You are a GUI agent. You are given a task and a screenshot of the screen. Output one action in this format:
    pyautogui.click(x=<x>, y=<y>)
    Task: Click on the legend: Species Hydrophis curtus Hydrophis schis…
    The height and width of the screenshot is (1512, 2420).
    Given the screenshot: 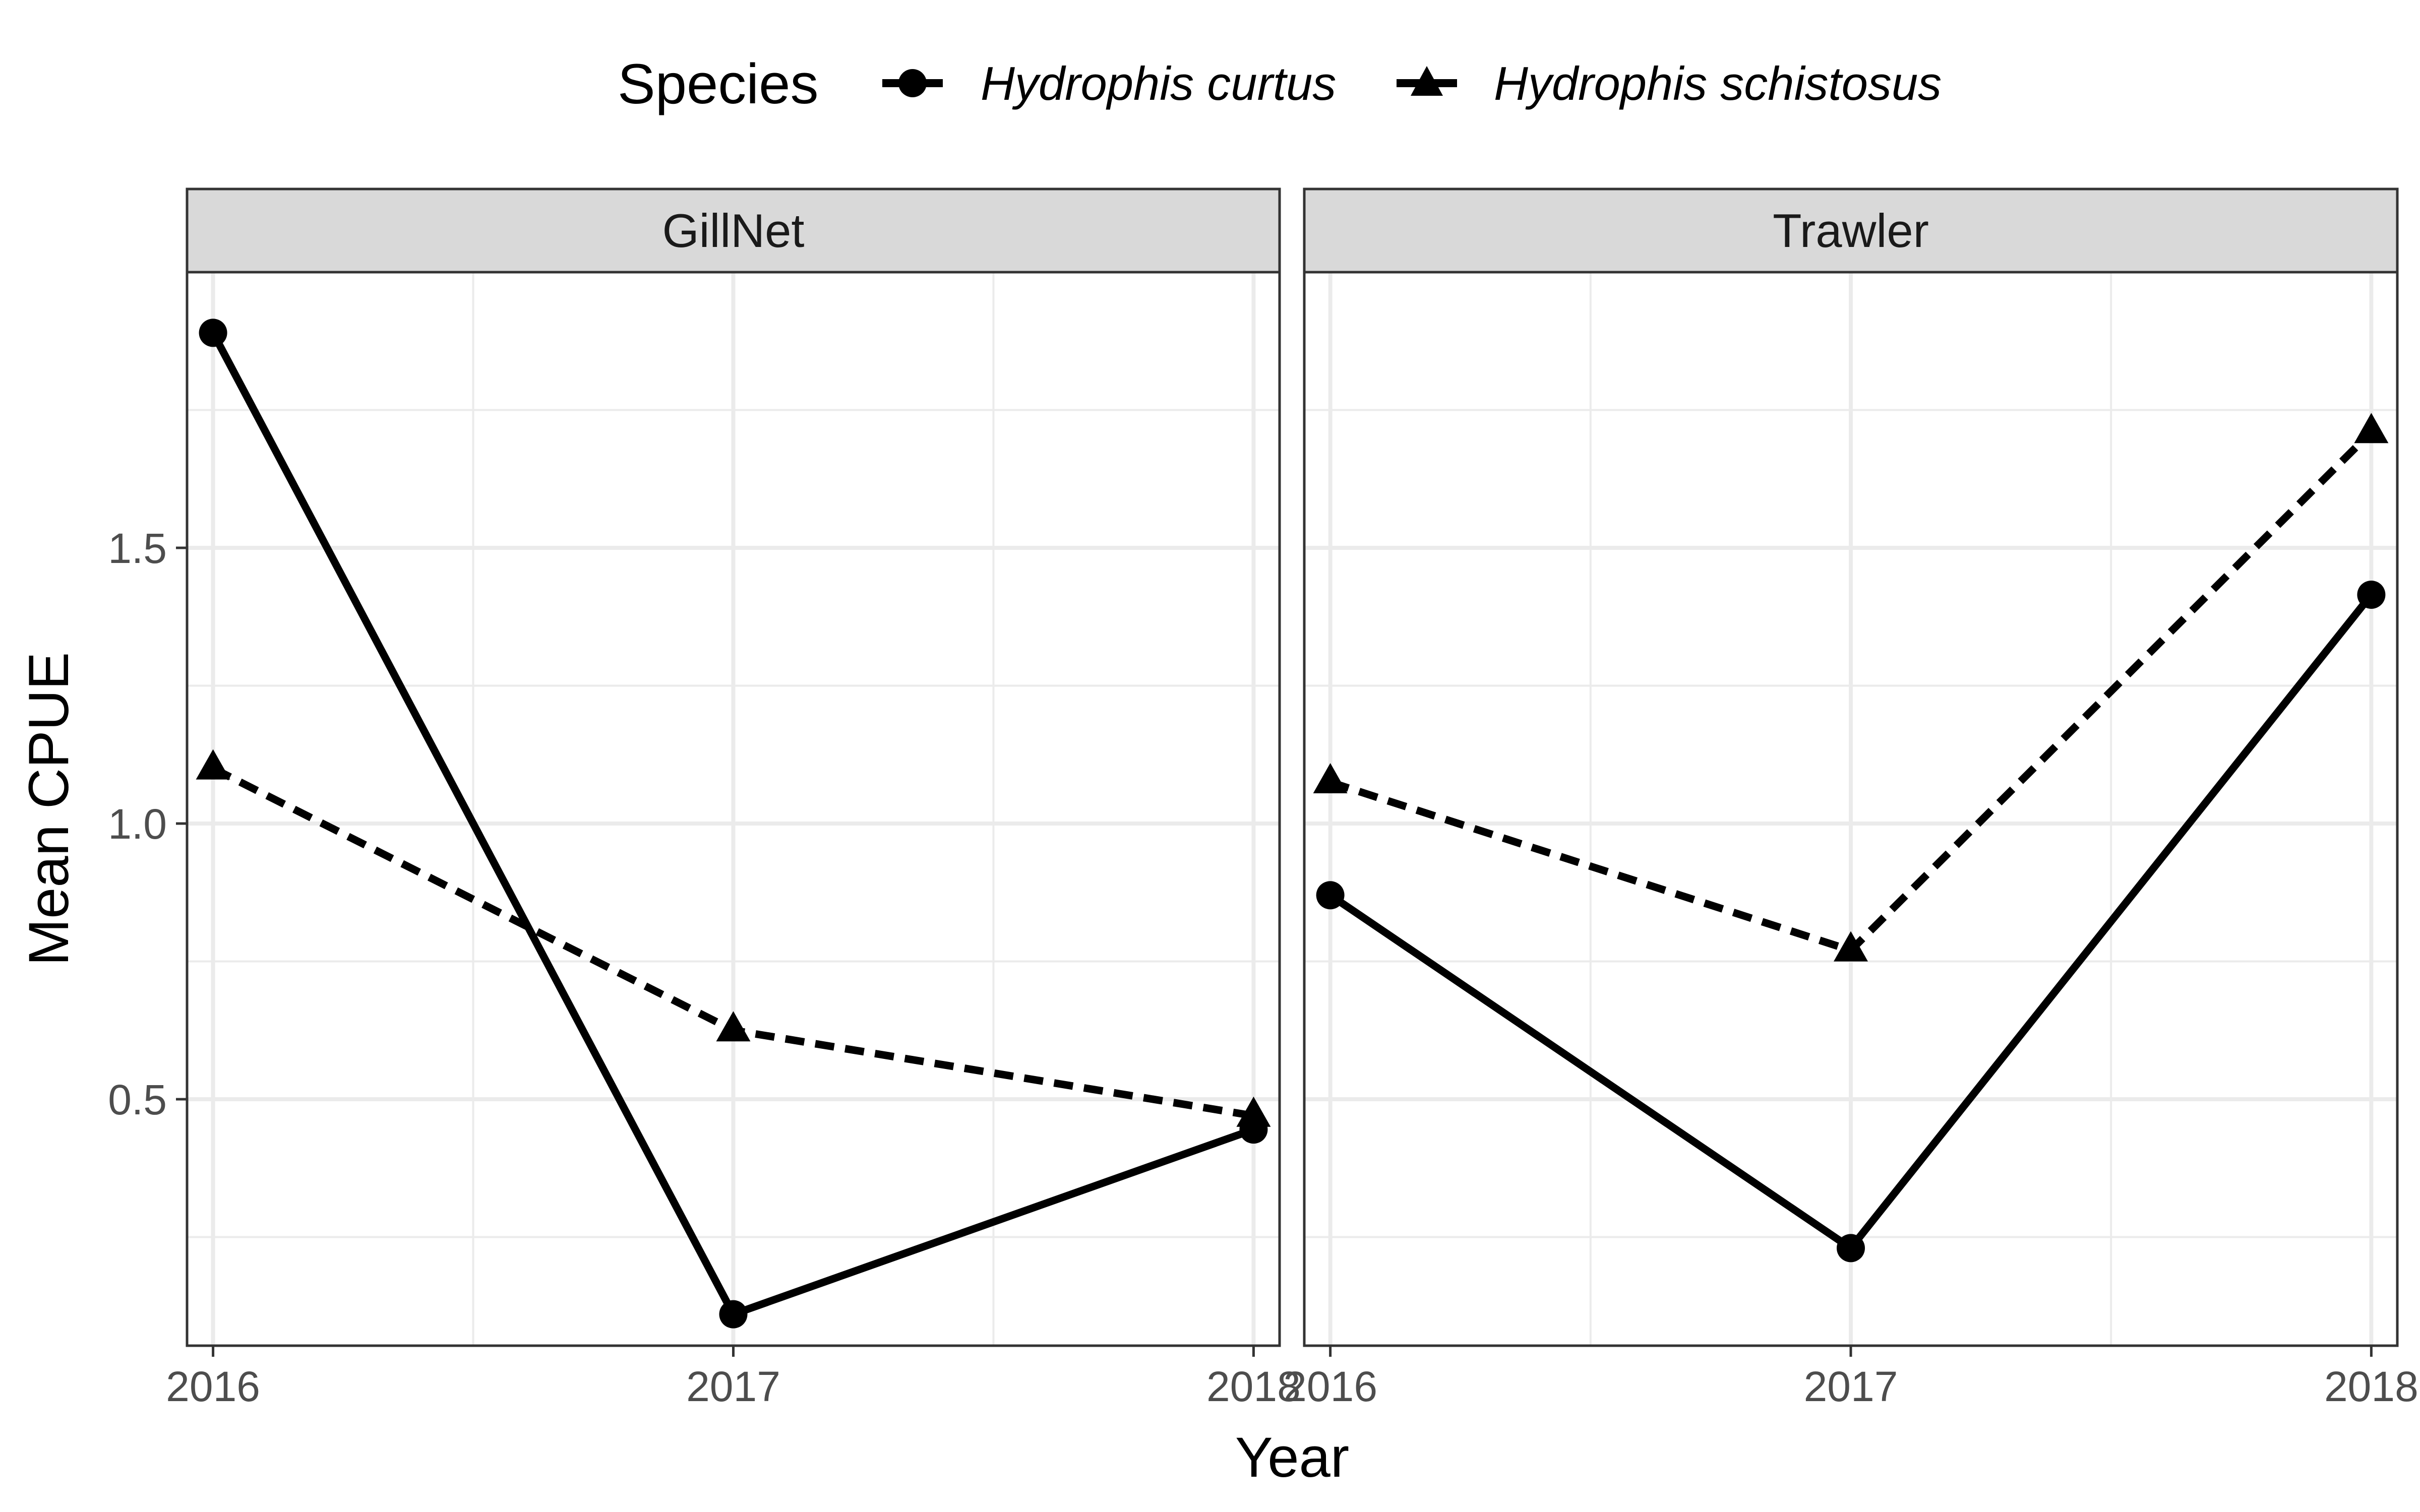 What is the action you would take?
    pyautogui.click(x=1280, y=84)
    